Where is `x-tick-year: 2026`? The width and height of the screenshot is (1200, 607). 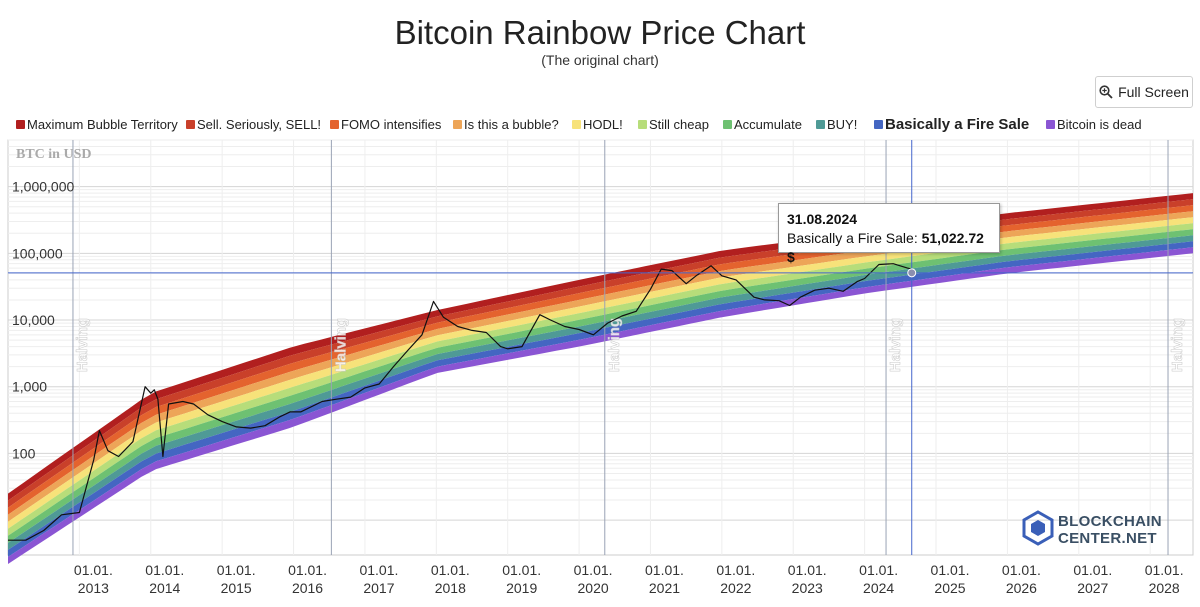
x-tick-year: 2026 is located at coordinates (1021, 588).